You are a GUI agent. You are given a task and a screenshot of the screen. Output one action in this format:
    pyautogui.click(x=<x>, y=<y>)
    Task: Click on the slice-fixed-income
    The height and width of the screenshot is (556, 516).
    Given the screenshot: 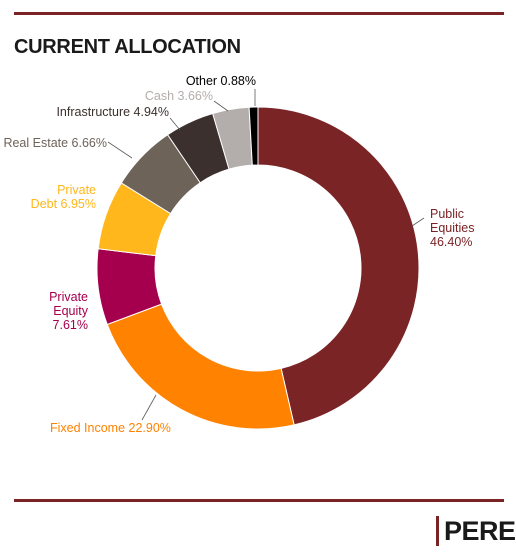 What is the action you would take?
    pyautogui.click(x=200, y=366)
    